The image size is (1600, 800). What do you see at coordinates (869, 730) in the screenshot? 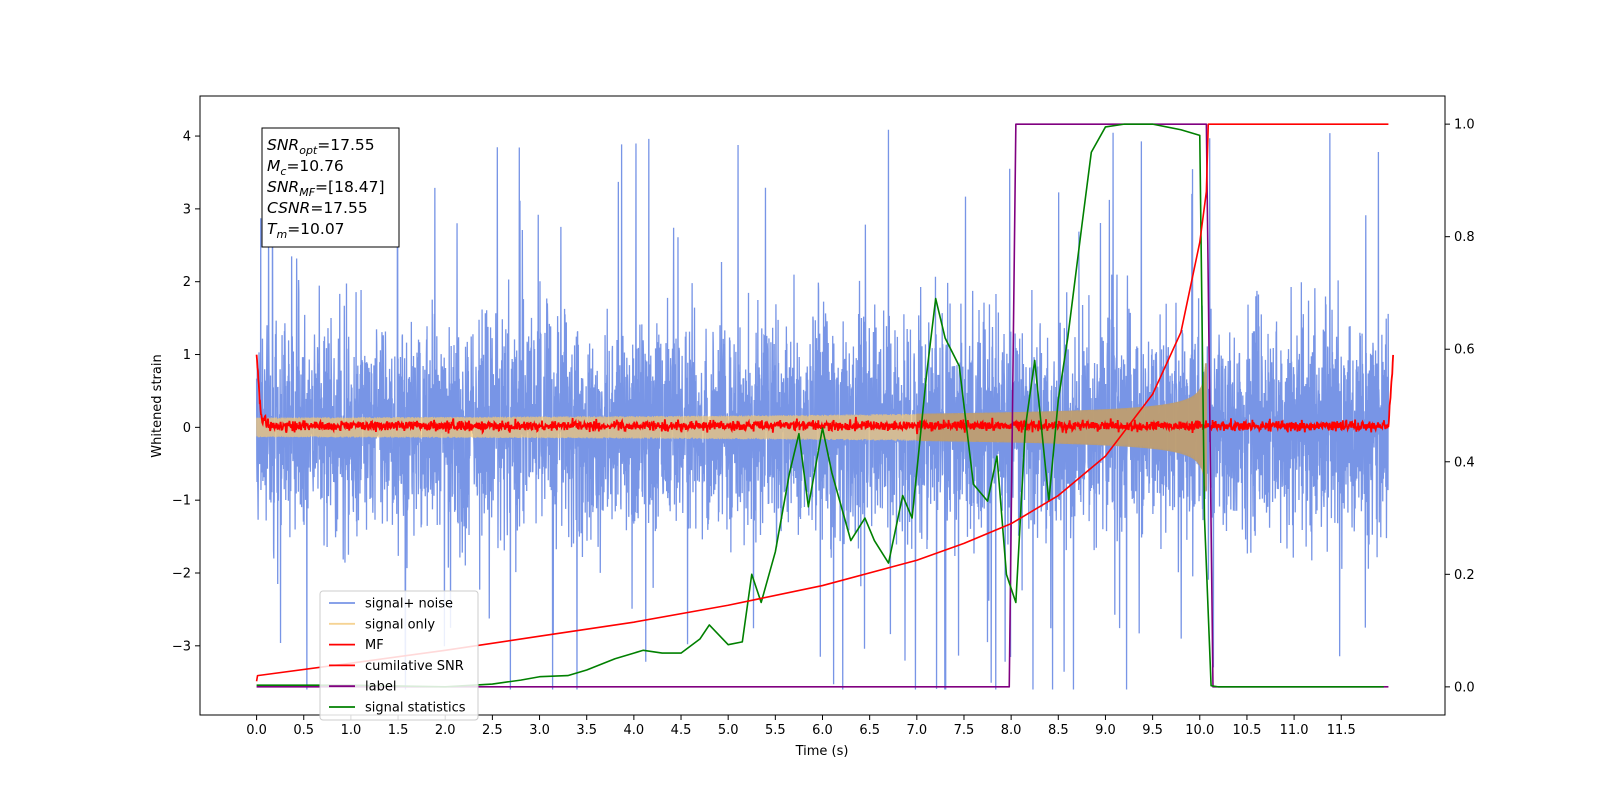
I see `x-tick-label: 6.5` at bounding box center [869, 730].